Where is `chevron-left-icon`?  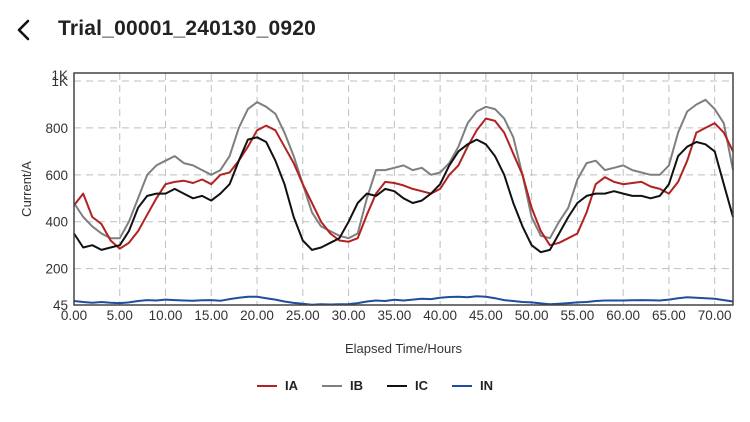
chevron-left-icon is located at coordinates (23, 30).